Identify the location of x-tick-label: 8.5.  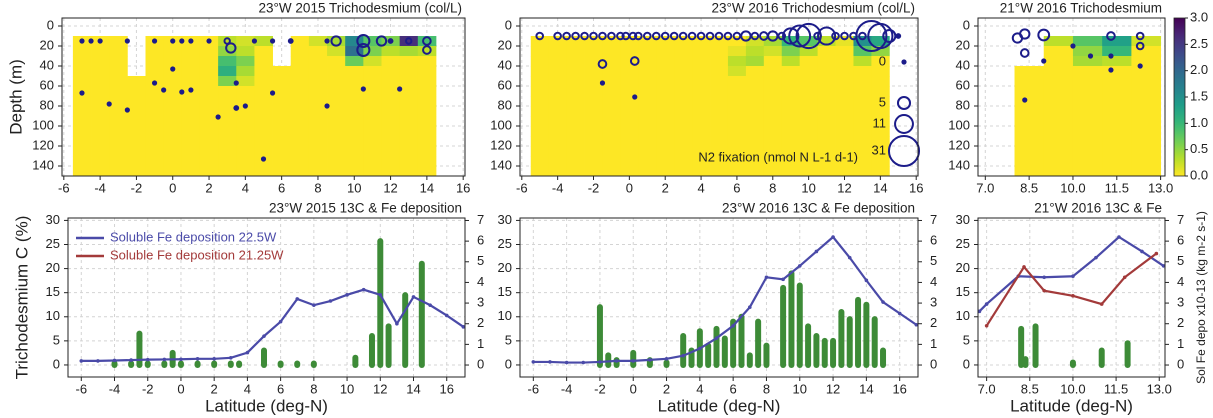
(1030, 388).